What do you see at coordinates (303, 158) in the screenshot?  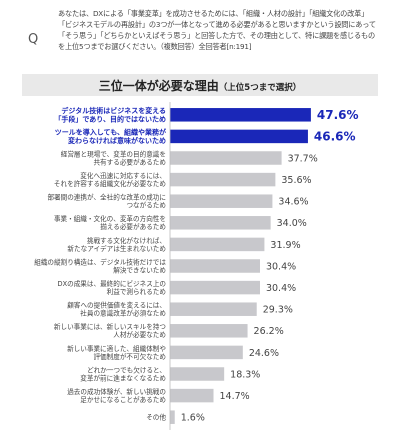 I see `value-label-2: 37.7%` at bounding box center [303, 158].